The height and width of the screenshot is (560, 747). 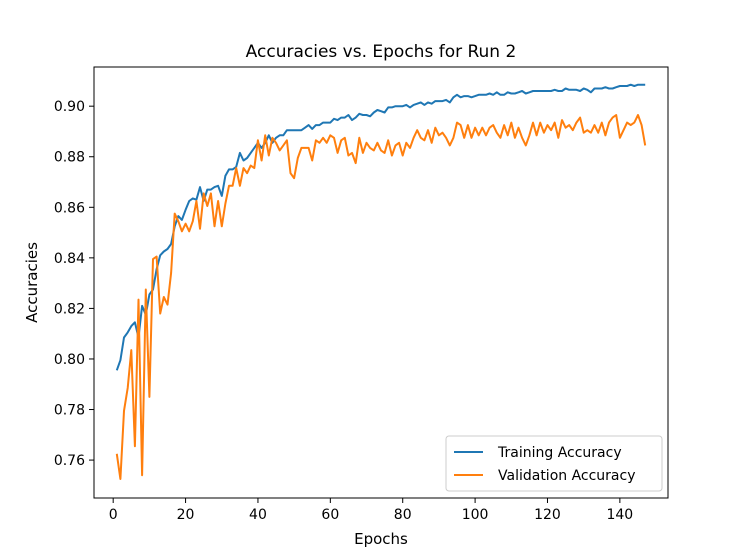 I want to click on x-axis-label: Epochs, so click(x=381, y=539).